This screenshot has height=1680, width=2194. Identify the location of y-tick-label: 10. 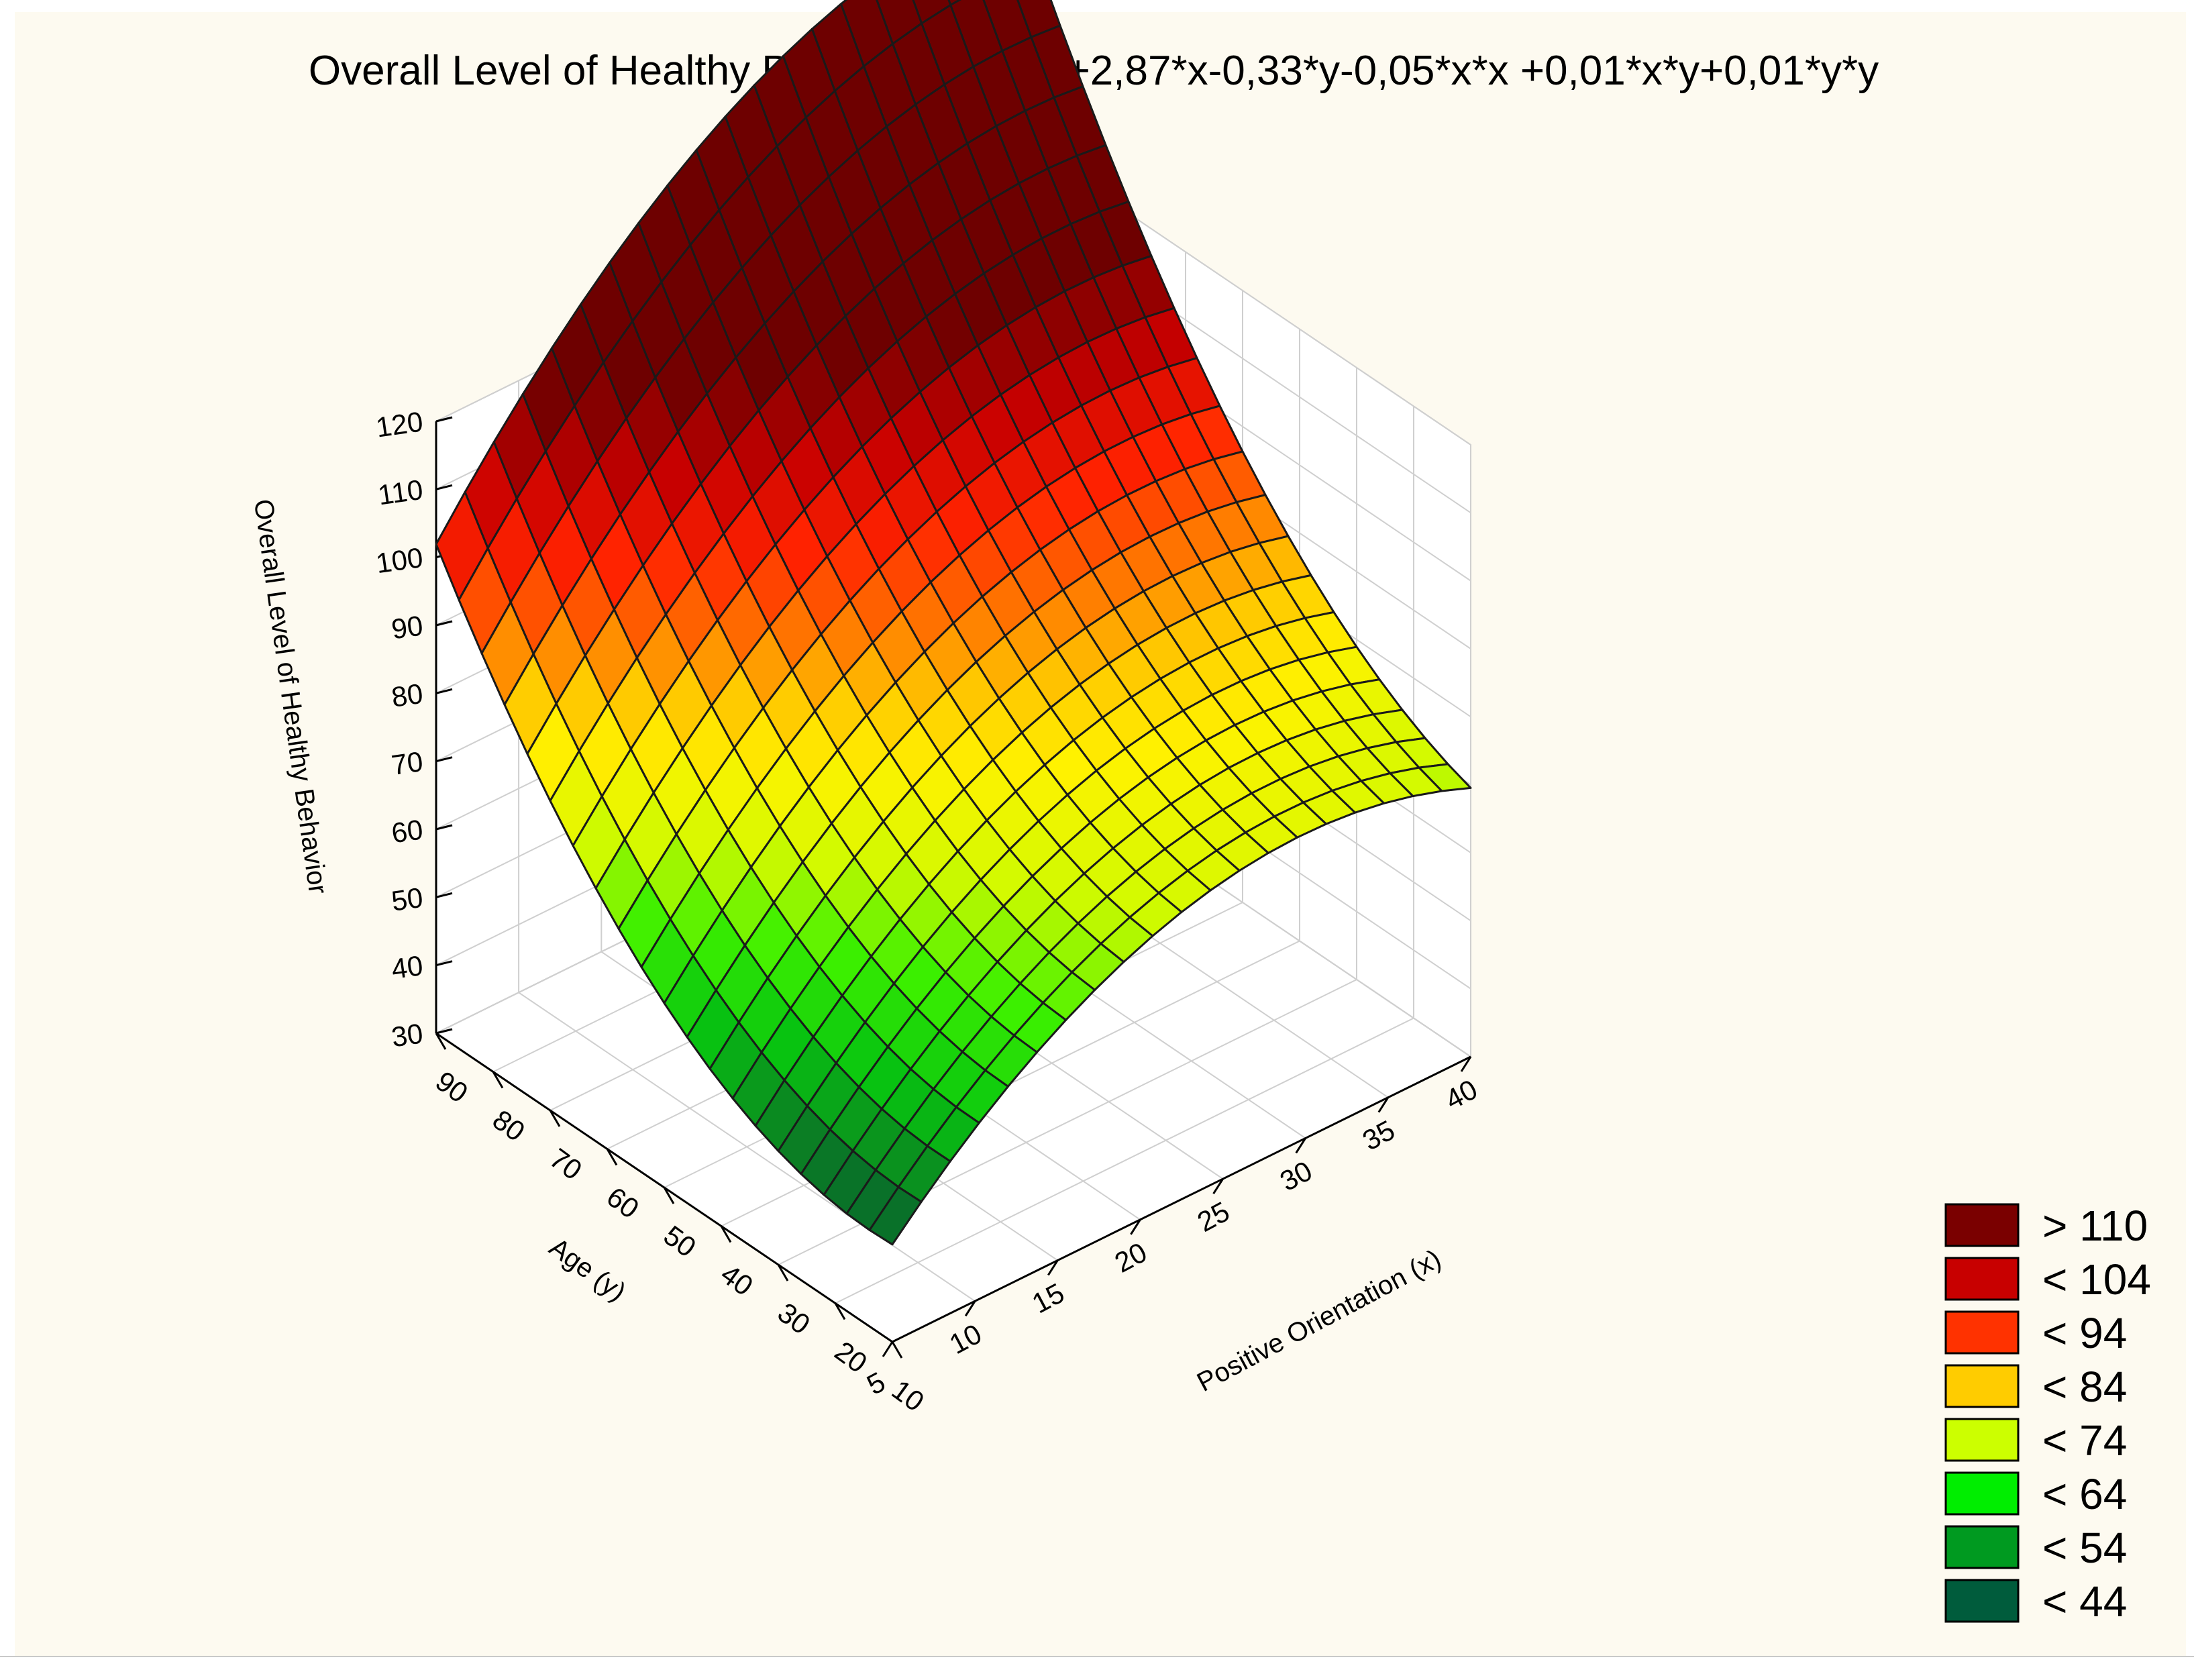
(908, 1395).